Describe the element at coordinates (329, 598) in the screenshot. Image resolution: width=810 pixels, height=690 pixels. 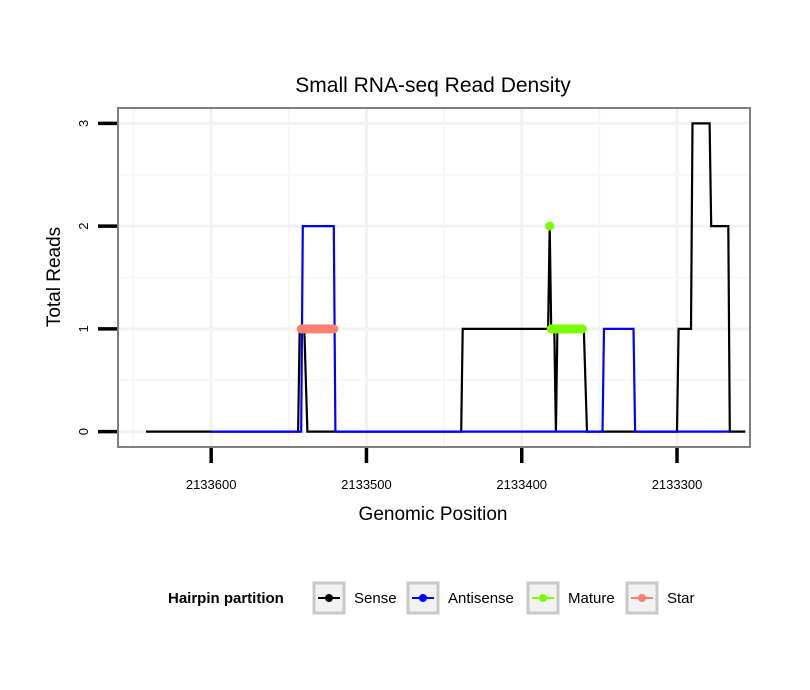
I see `legend-dot-sense` at that location.